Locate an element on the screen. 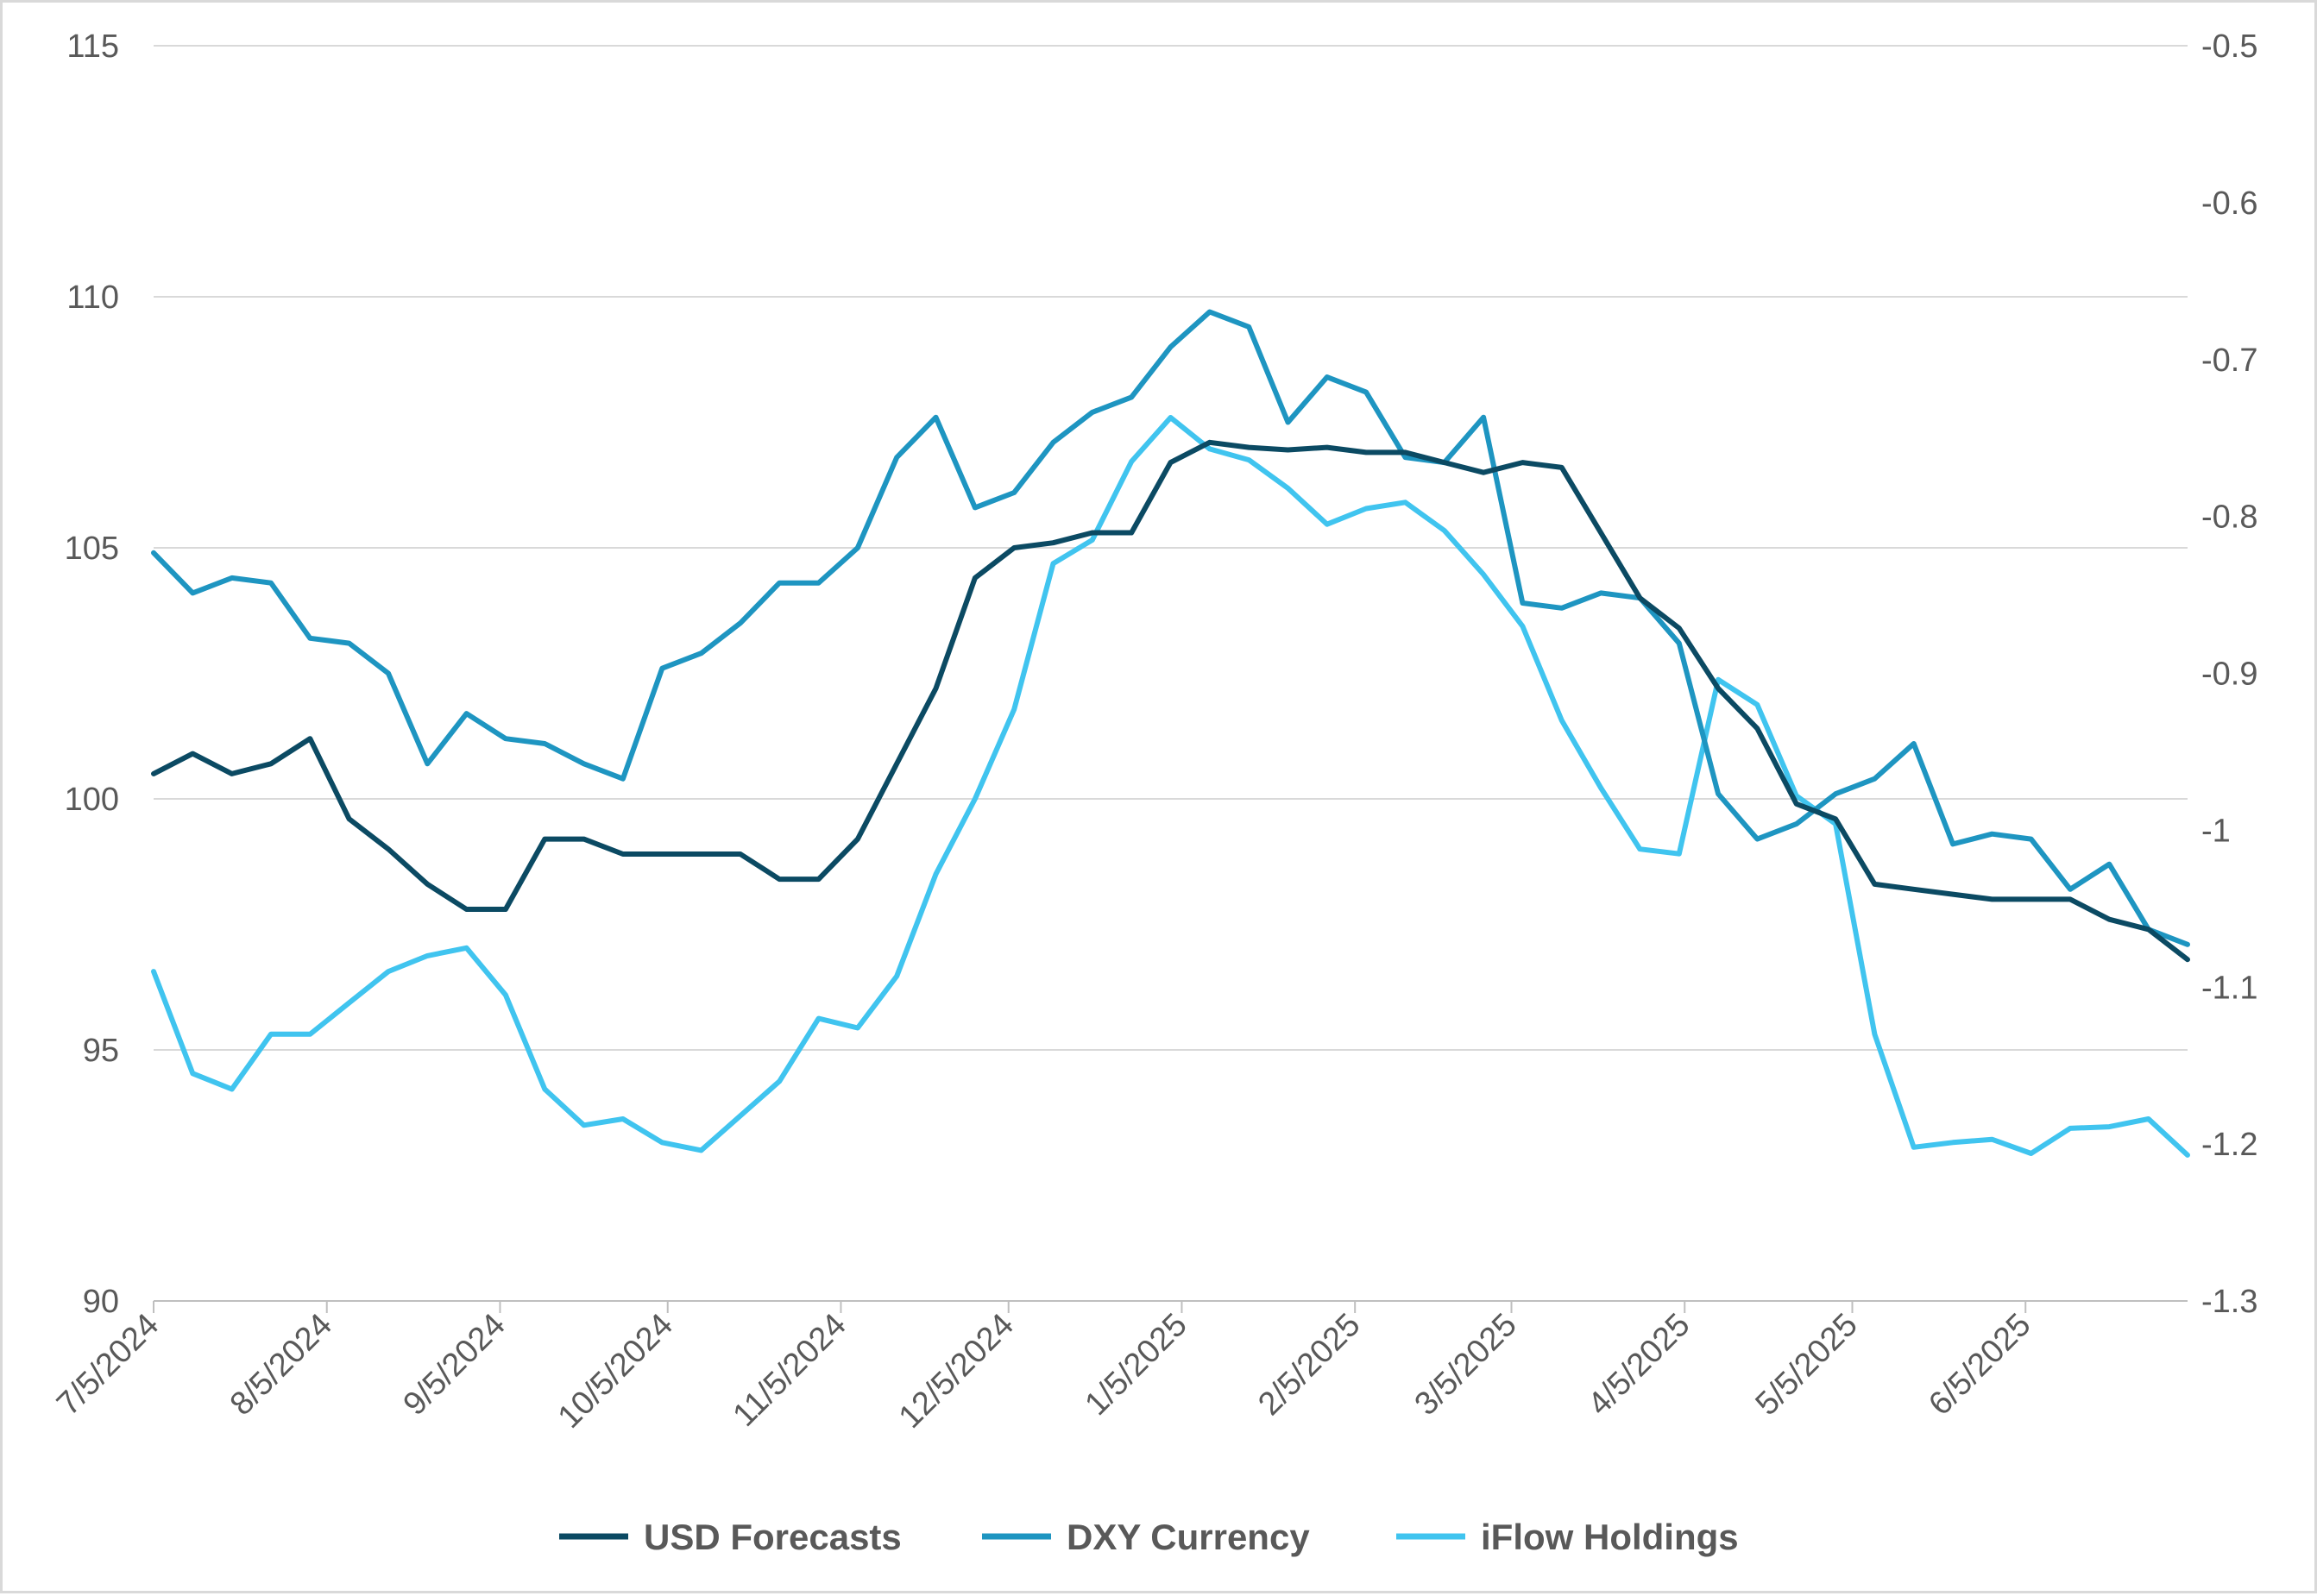  y2-tick-label: -0.6 is located at coordinates (2229, 203).